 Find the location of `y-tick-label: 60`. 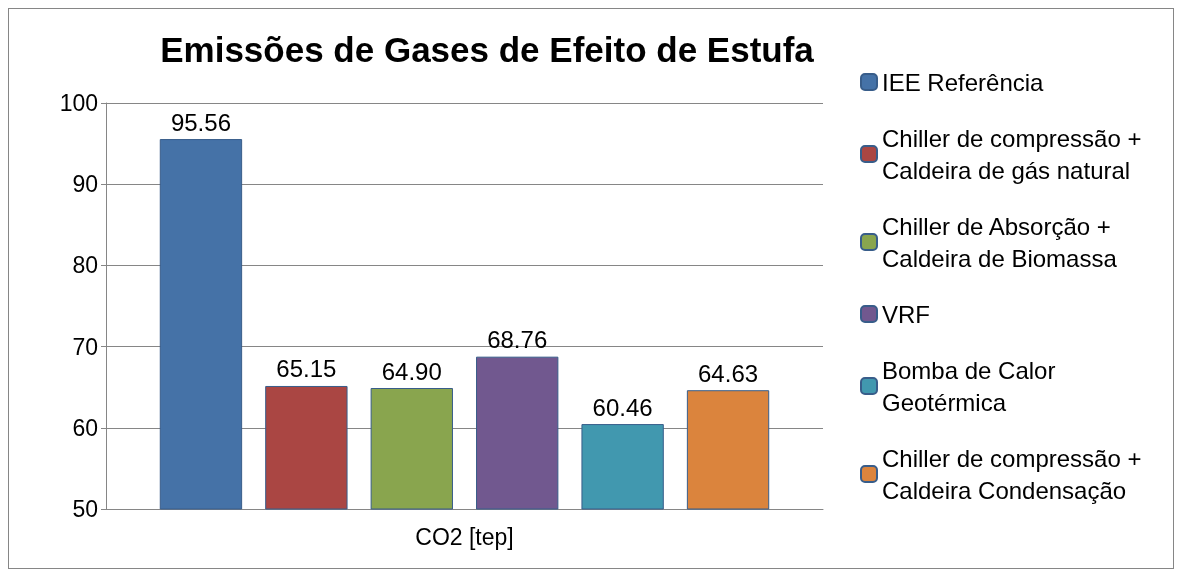

y-tick-label: 60 is located at coordinates (85, 427).